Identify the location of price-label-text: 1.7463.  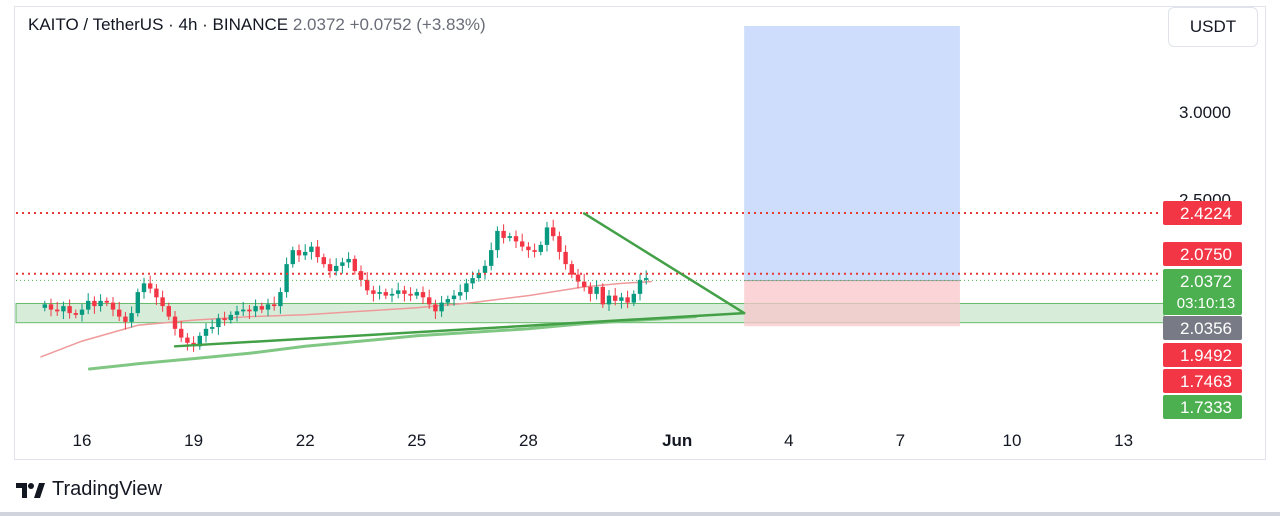
(1206, 381).